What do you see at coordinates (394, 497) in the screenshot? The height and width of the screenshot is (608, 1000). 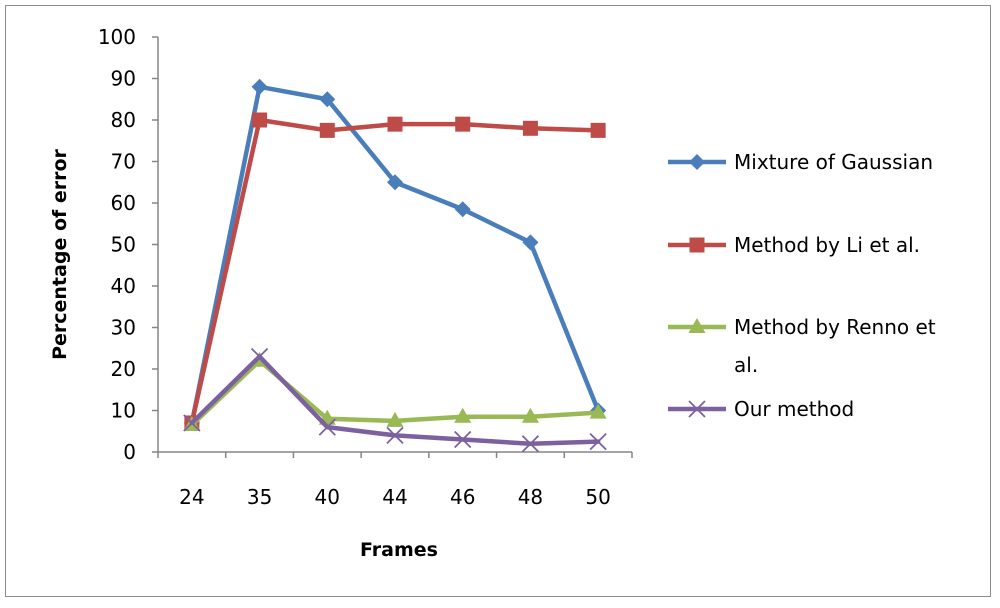 I see `x-tick-label: 44` at bounding box center [394, 497].